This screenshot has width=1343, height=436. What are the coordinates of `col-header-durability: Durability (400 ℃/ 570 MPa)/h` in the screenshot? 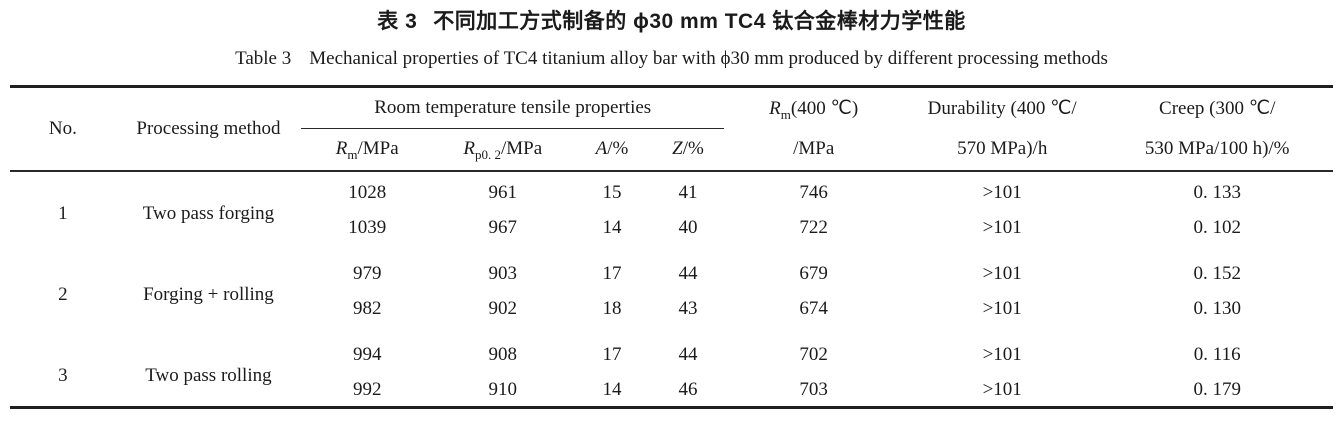 It's located at (1002, 129).